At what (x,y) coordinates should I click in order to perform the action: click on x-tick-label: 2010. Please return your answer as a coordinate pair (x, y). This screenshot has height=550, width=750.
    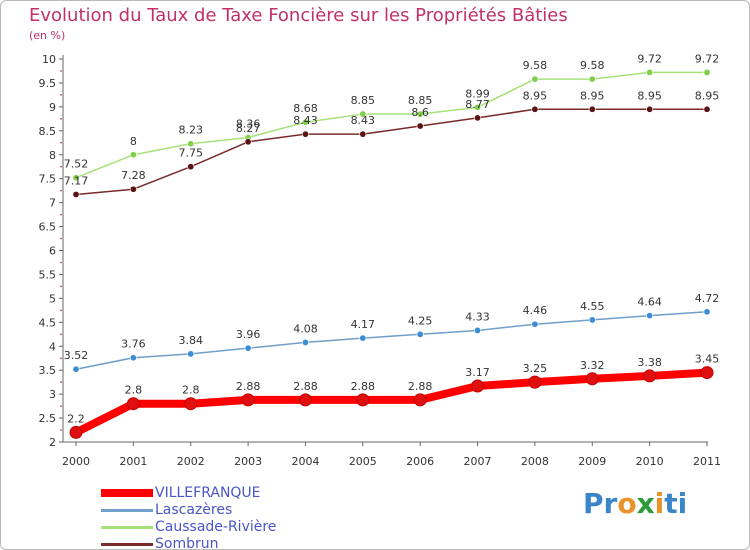
    Looking at the image, I should click on (650, 461).